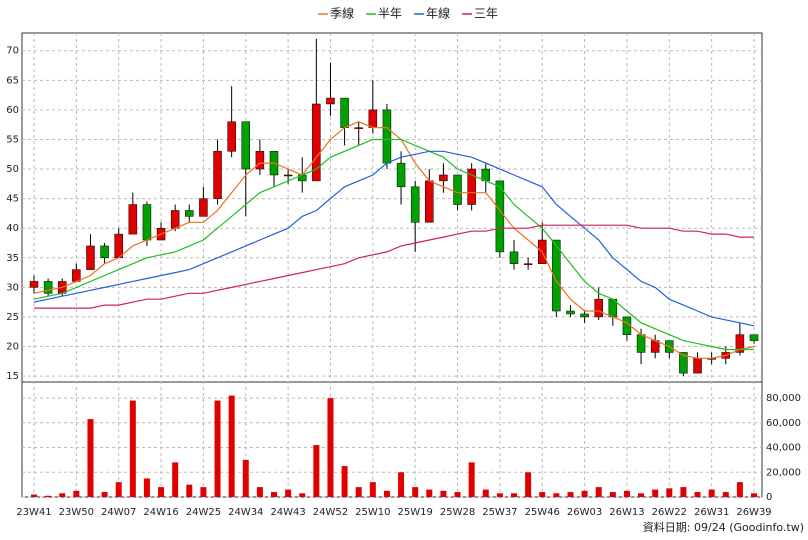  Describe the element at coordinates (783, 448) in the screenshot. I see `y2-tick-label: 40,000` at that location.